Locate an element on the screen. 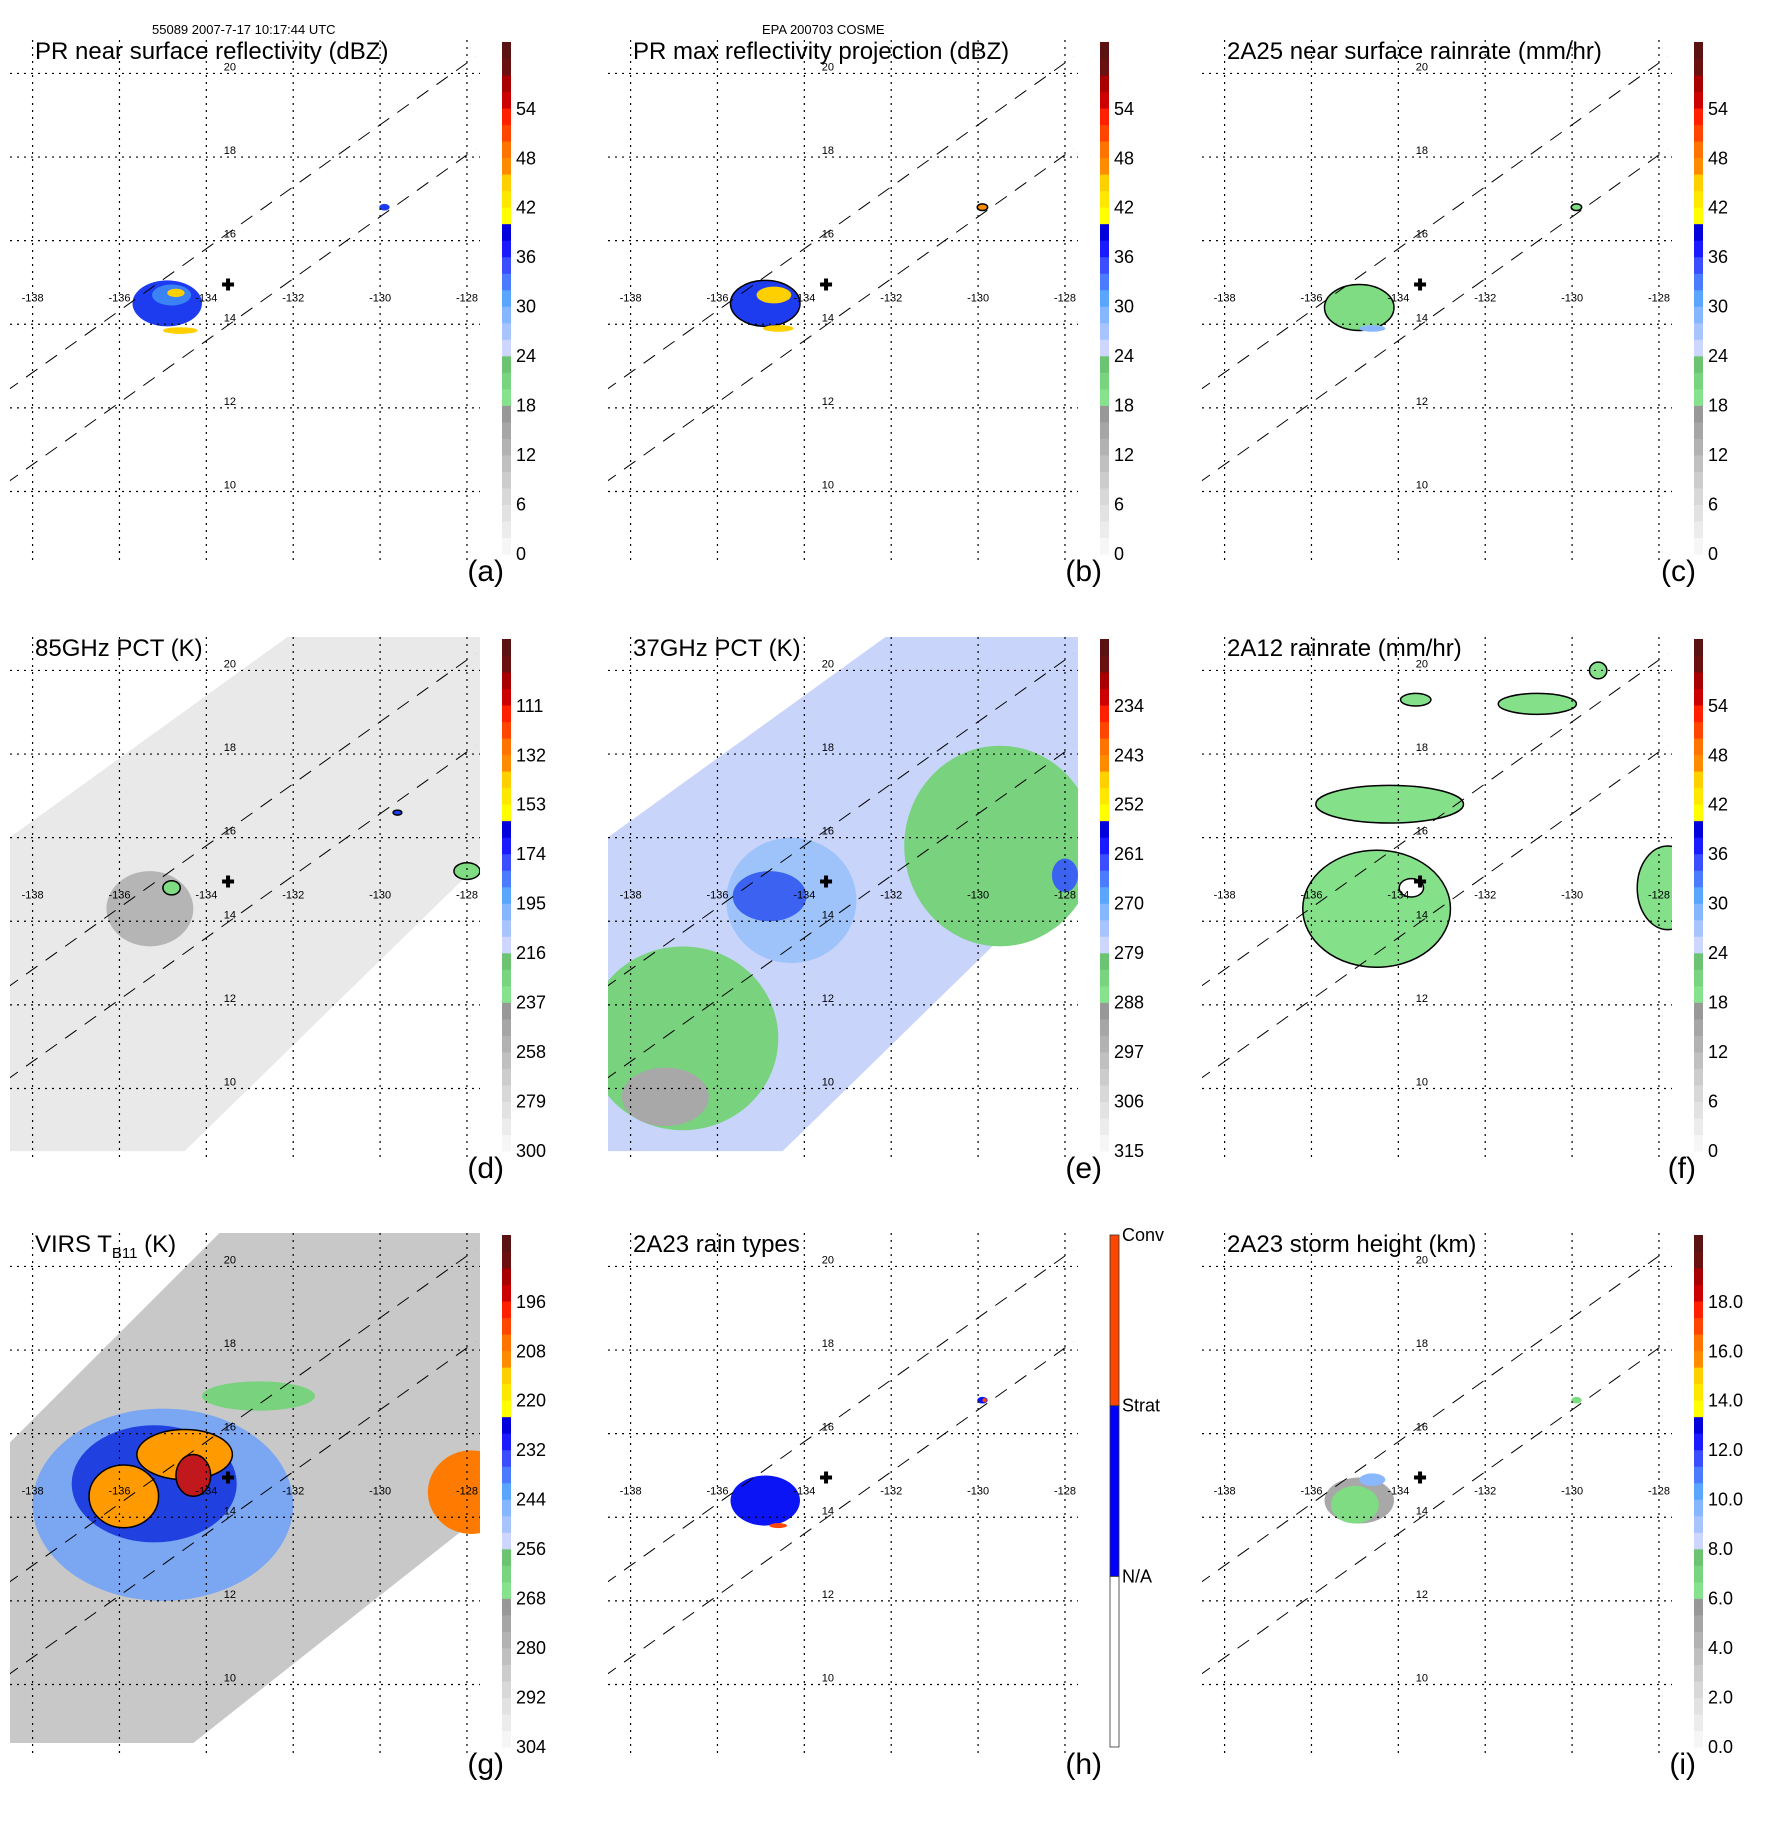 The width and height of the screenshot is (1771, 1823). panel-title: 85GHz PCT (K) is located at coordinates (119, 648).